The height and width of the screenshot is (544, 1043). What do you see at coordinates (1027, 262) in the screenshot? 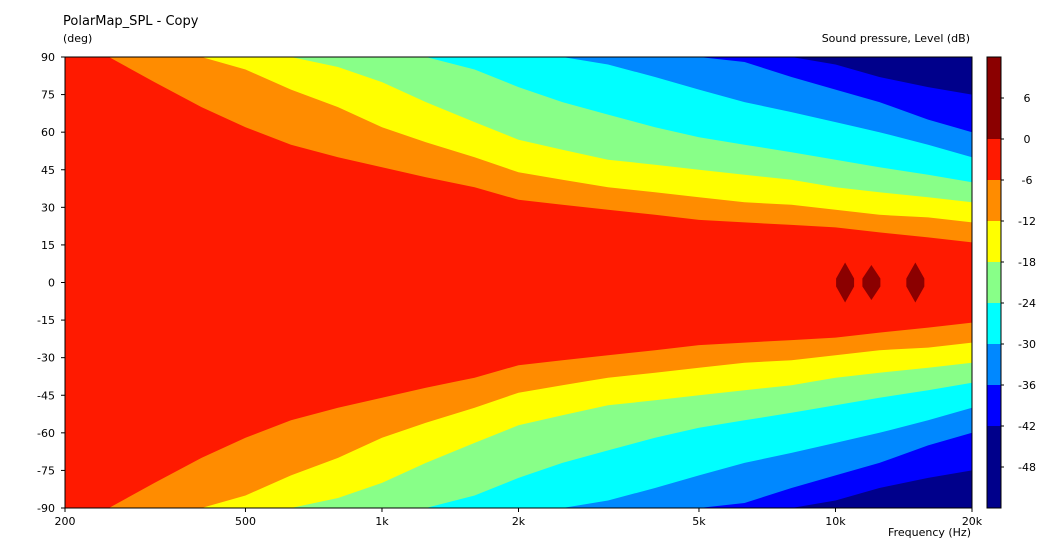
I see `colorbar-tick-label: -18` at bounding box center [1027, 262].